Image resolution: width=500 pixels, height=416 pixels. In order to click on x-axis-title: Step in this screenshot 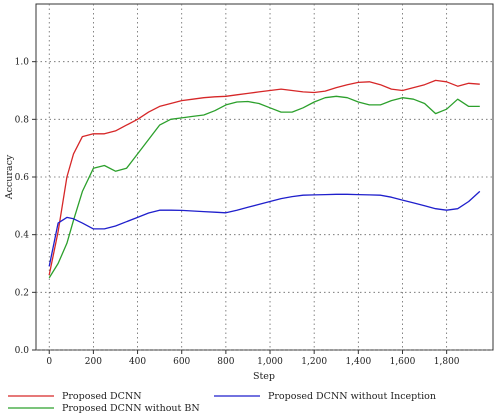, I will do `click(264, 376)`.